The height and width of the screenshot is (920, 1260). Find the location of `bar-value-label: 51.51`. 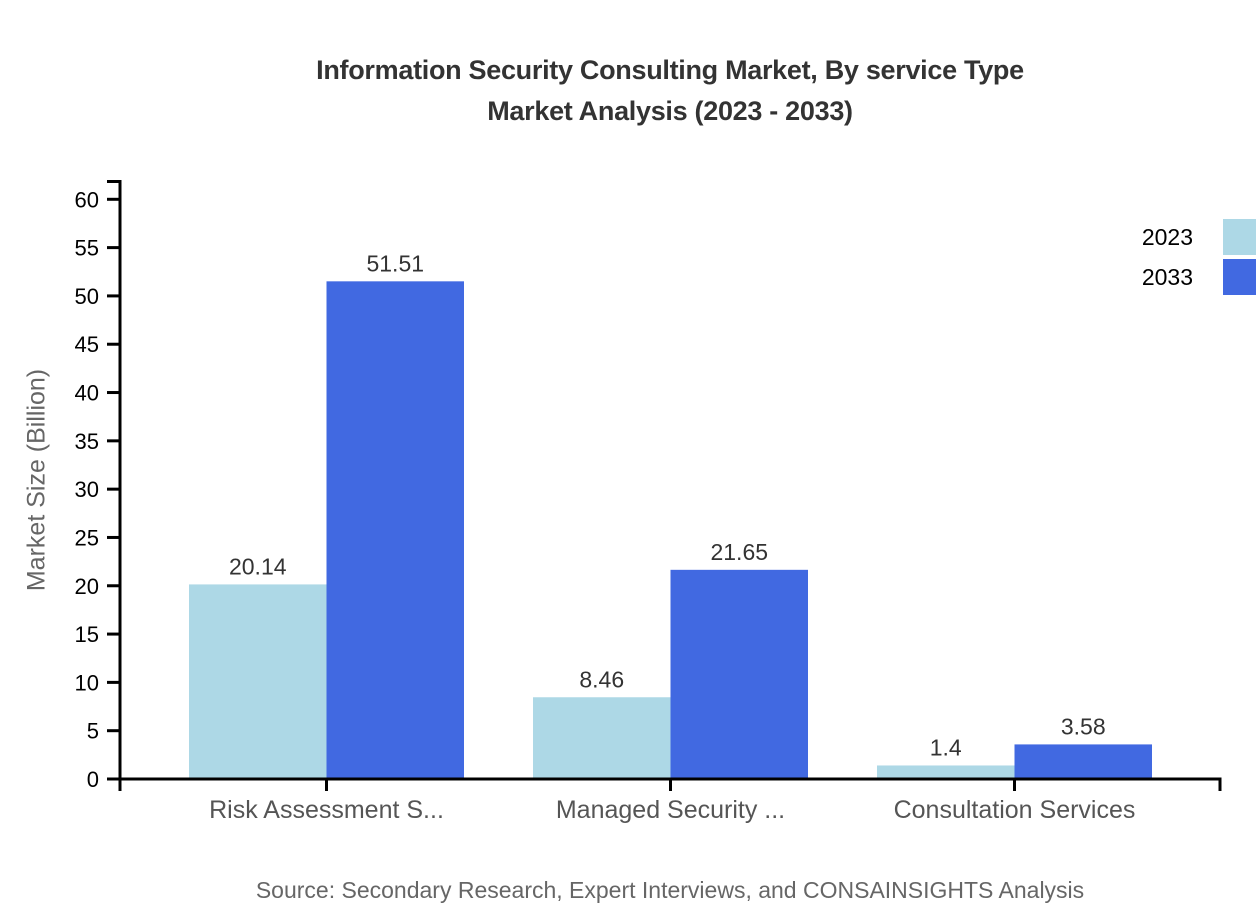

bar-value-label: 51.51 is located at coordinates (395, 263).